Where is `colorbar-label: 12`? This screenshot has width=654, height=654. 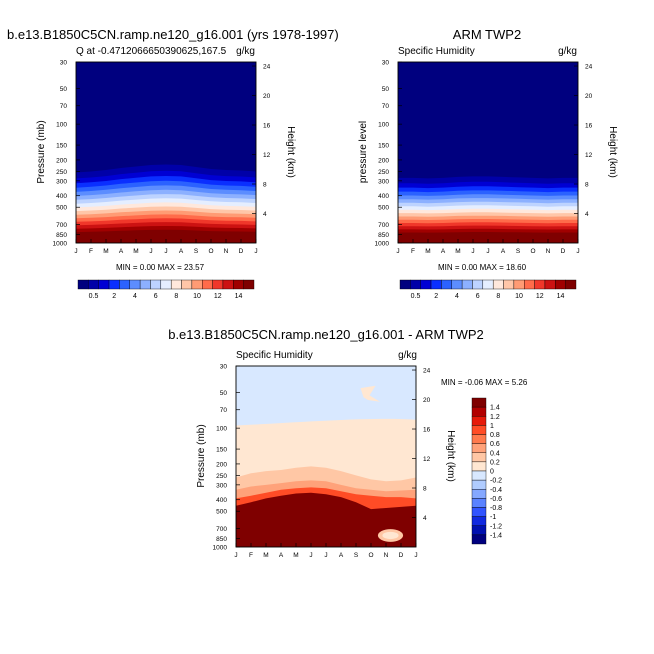 colorbar-label: 12 is located at coordinates (540, 296).